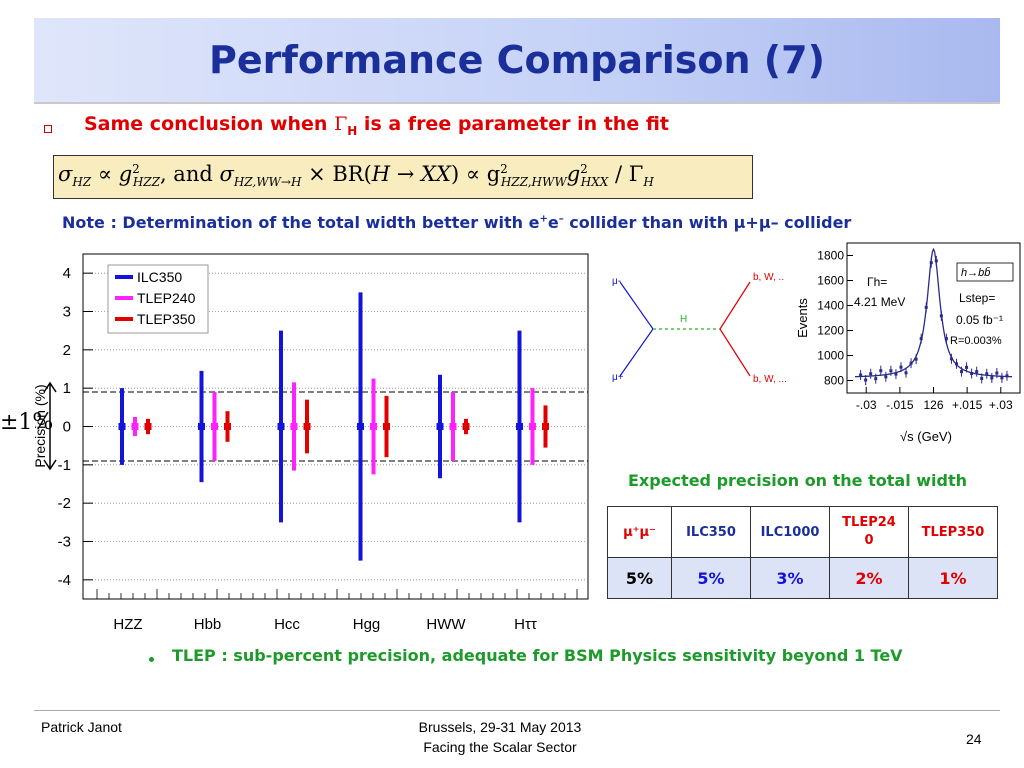  What do you see at coordinates (636, 305) in the screenshot?
I see `mu-minus-line` at bounding box center [636, 305].